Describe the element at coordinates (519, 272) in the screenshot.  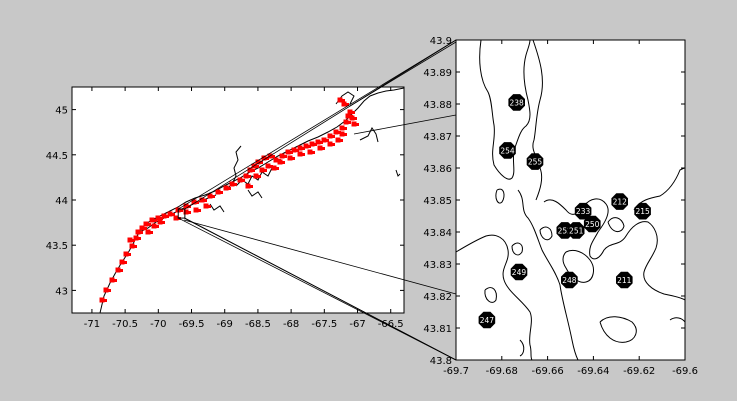
I see `station-label: 249` at that location.